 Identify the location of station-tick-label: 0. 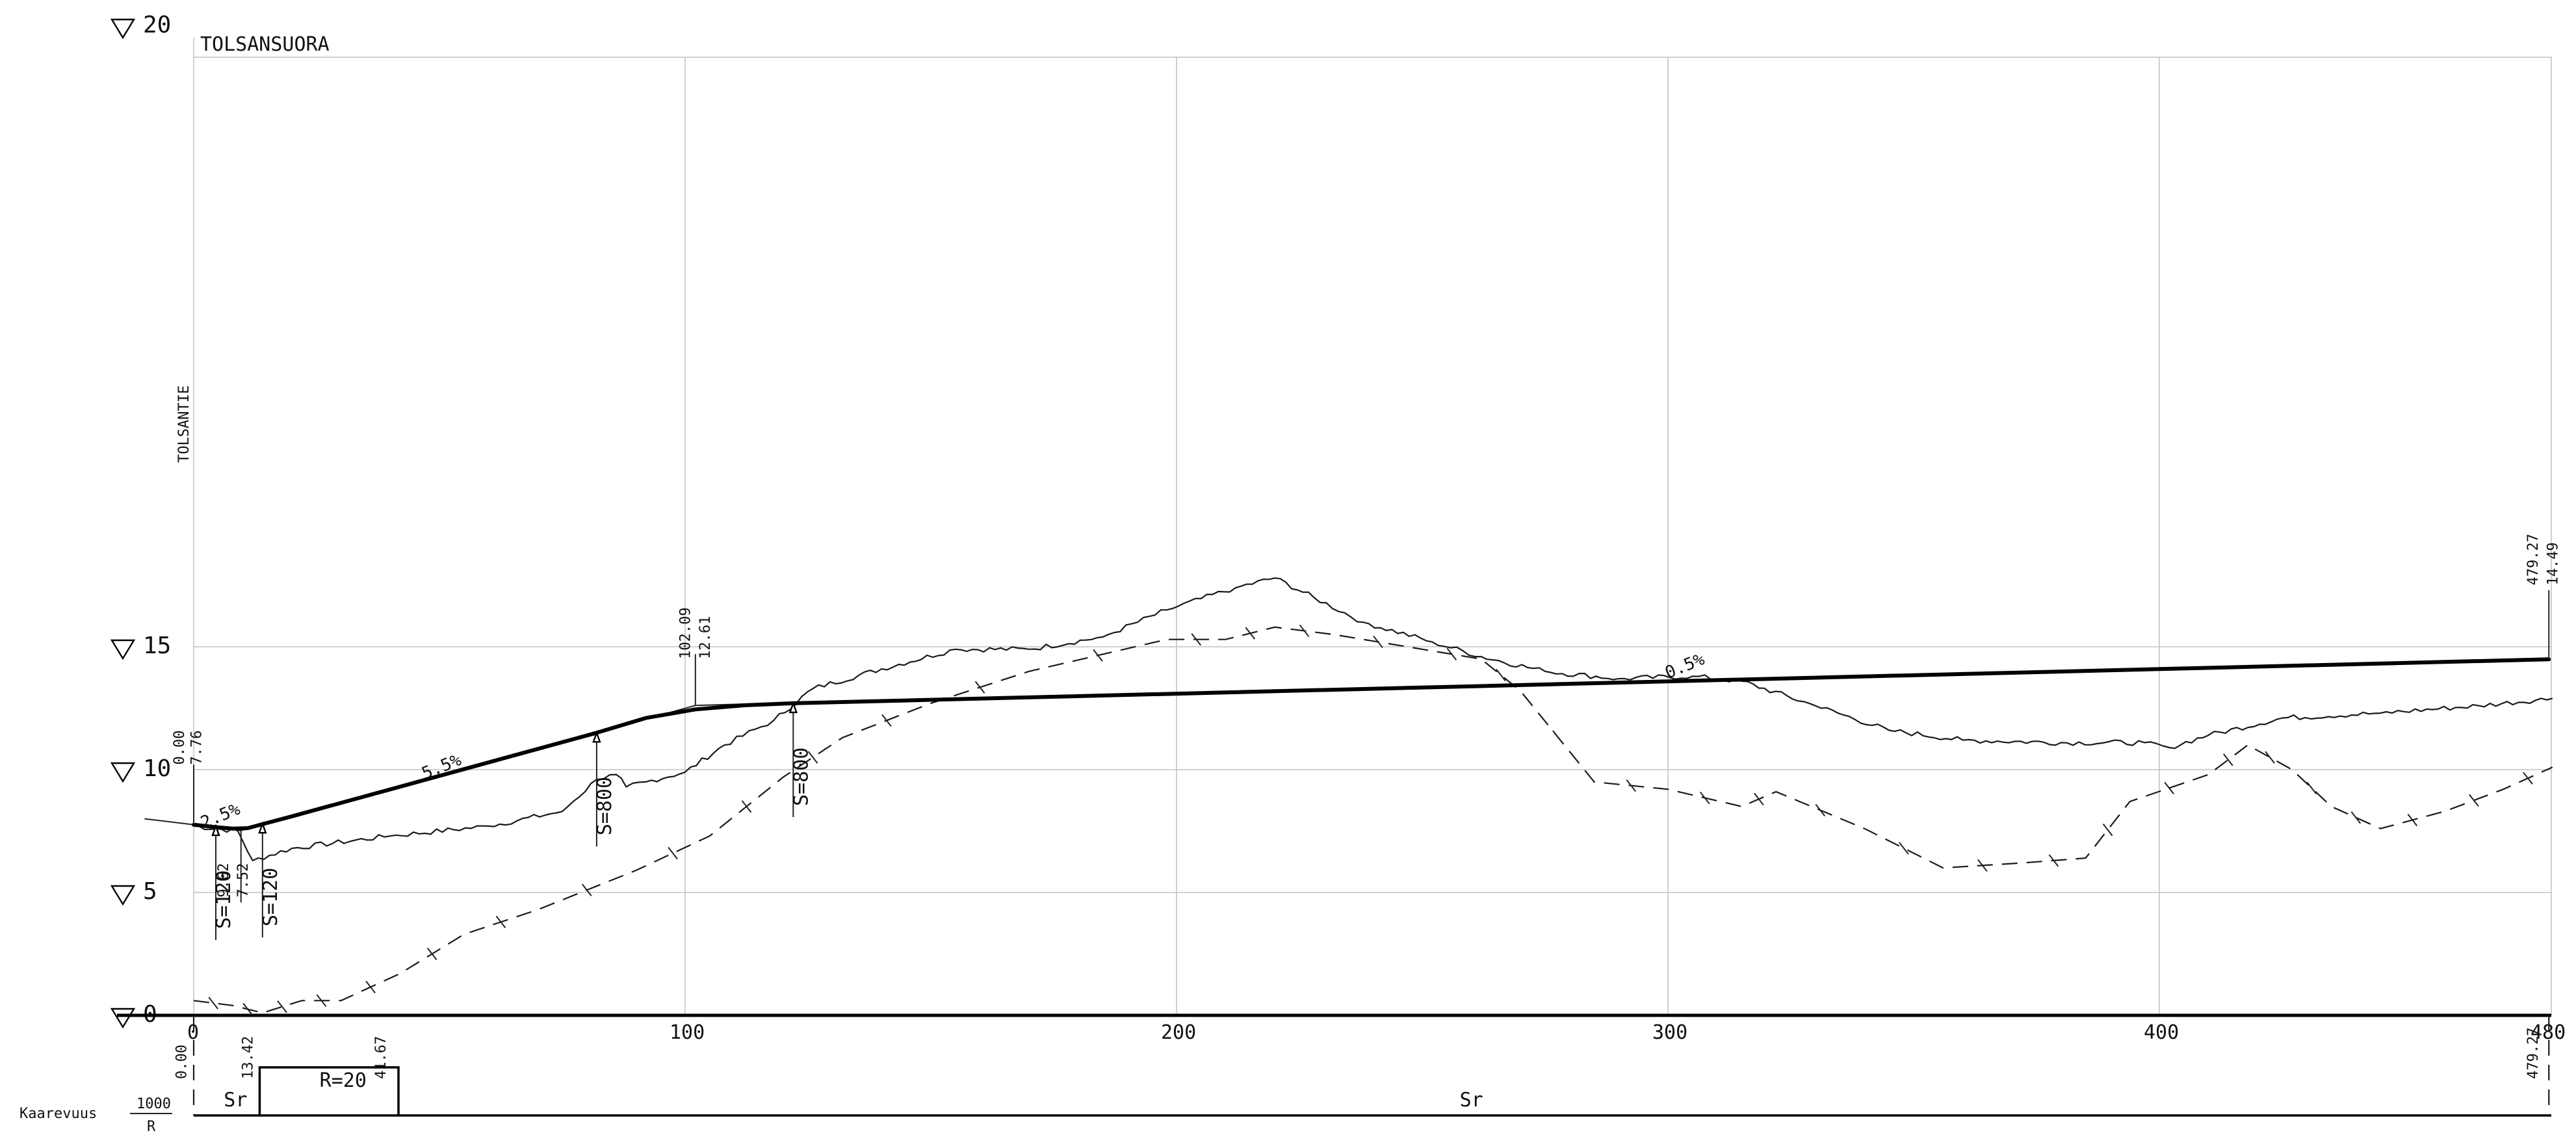
(193, 1032).